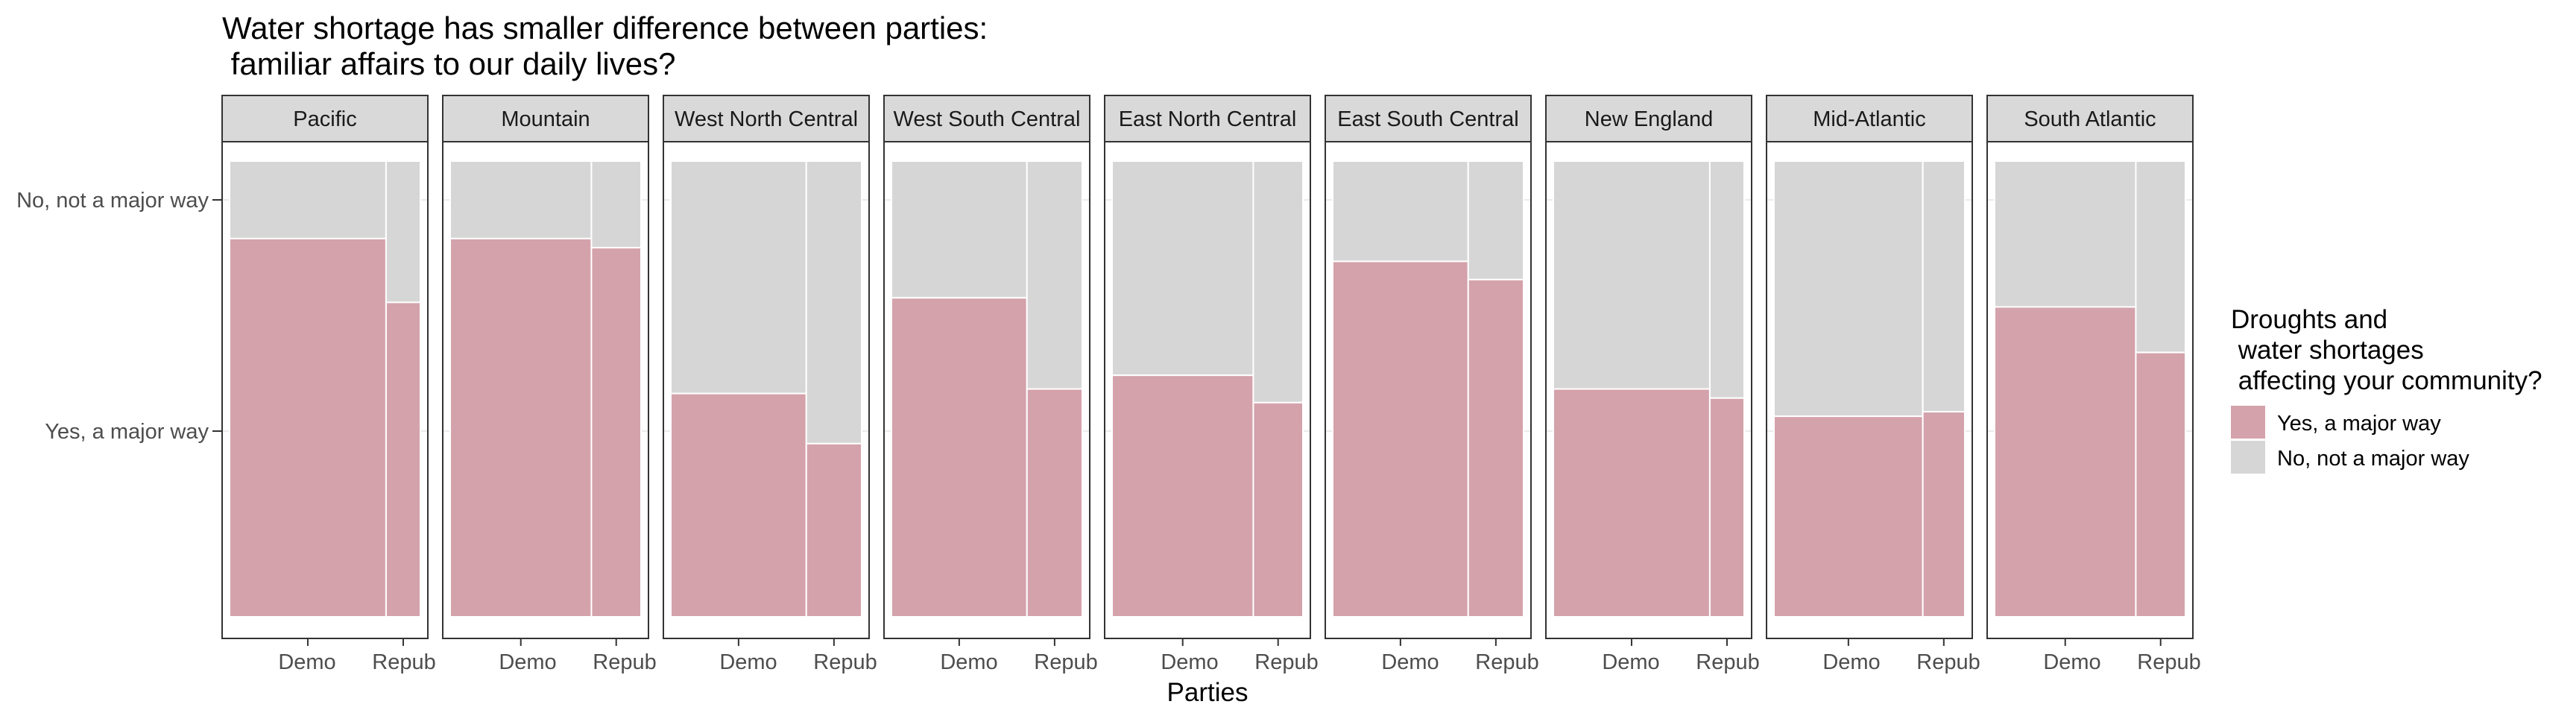 The image size is (2576, 716). I want to click on facet-panel: Mid-Atlantic Demo Repub, so click(1873, 384).